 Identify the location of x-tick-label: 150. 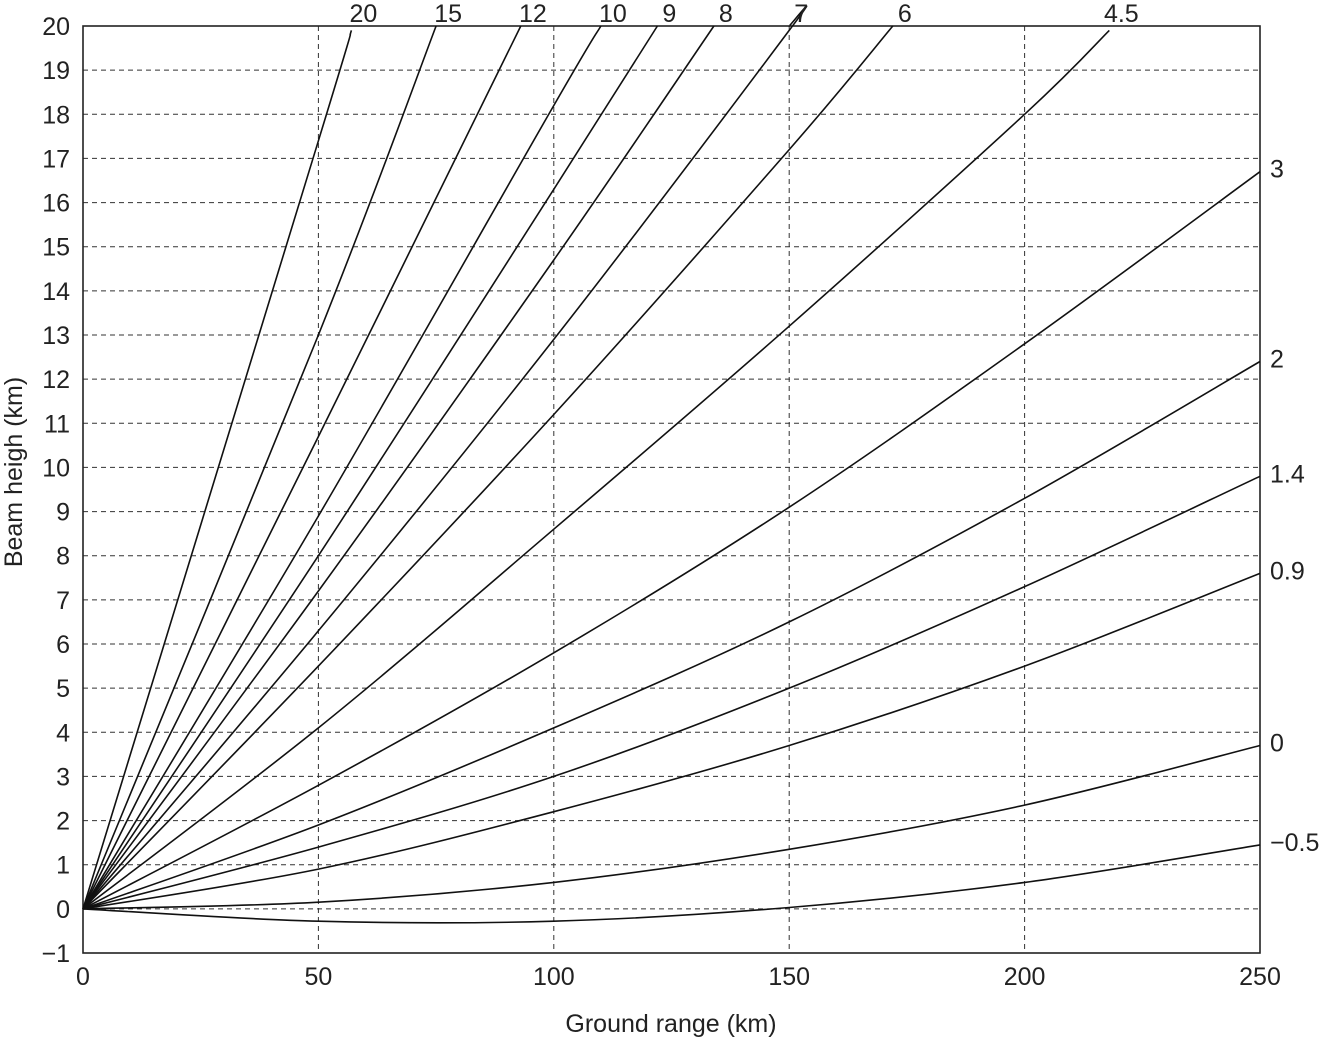
(789, 977).